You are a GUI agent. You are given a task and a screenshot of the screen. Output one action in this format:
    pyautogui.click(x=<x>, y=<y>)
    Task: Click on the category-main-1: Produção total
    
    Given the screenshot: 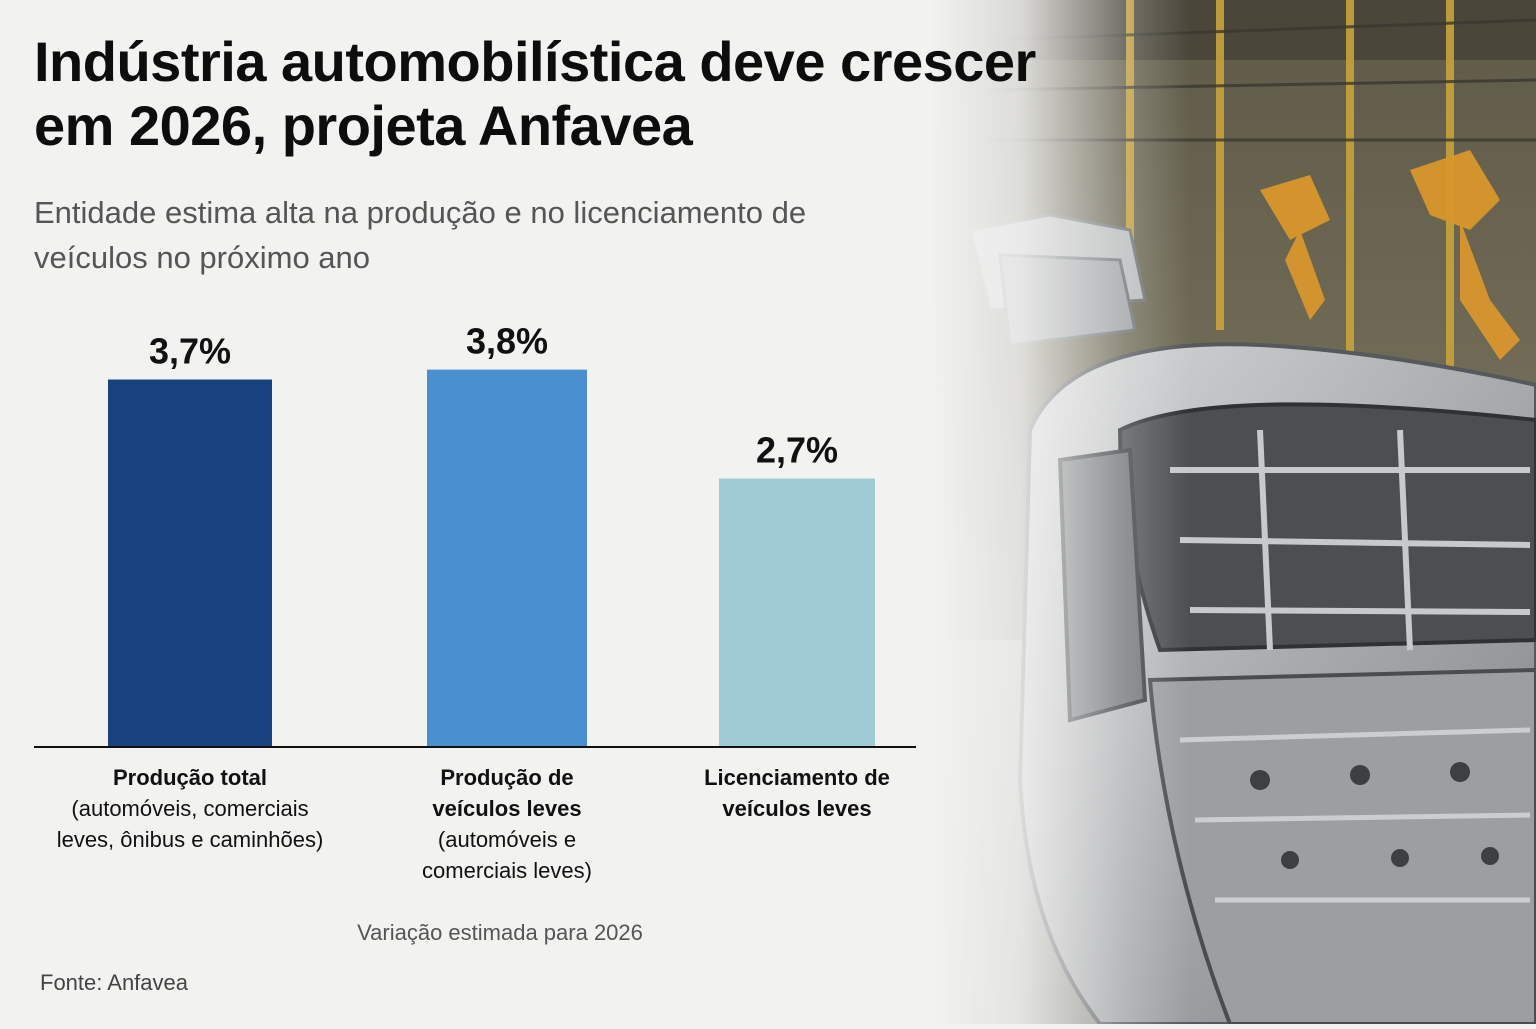 What is the action you would take?
    pyautogui.click(x=189, y=777)
    